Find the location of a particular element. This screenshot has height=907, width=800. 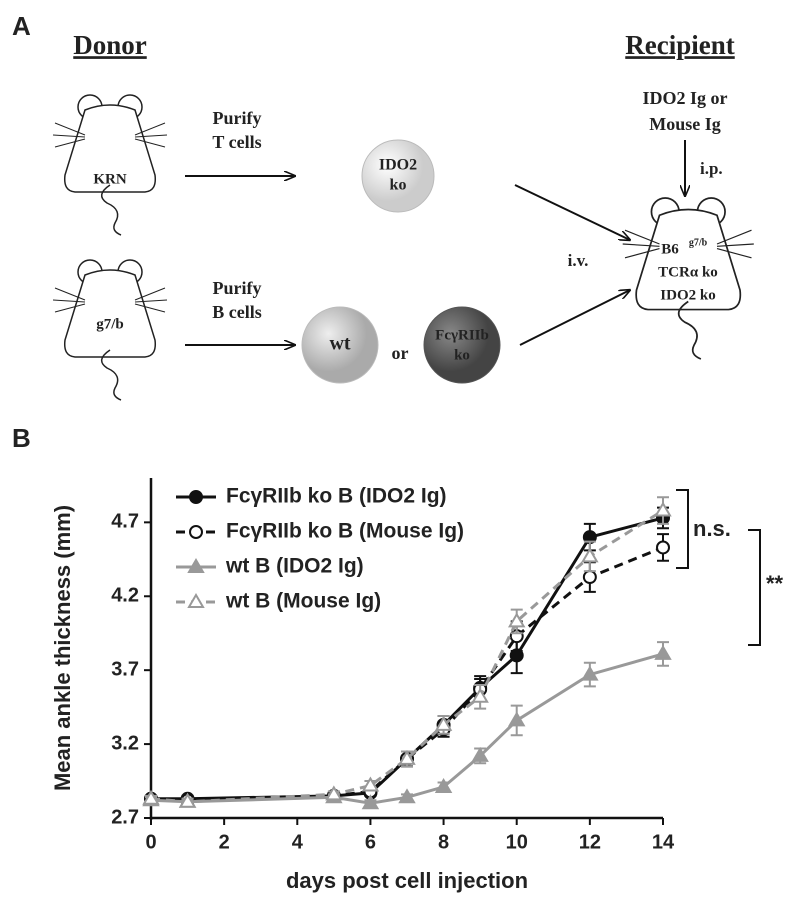

legend-label: wt B (Mouse Ig) is located at coordinates (303, 601).